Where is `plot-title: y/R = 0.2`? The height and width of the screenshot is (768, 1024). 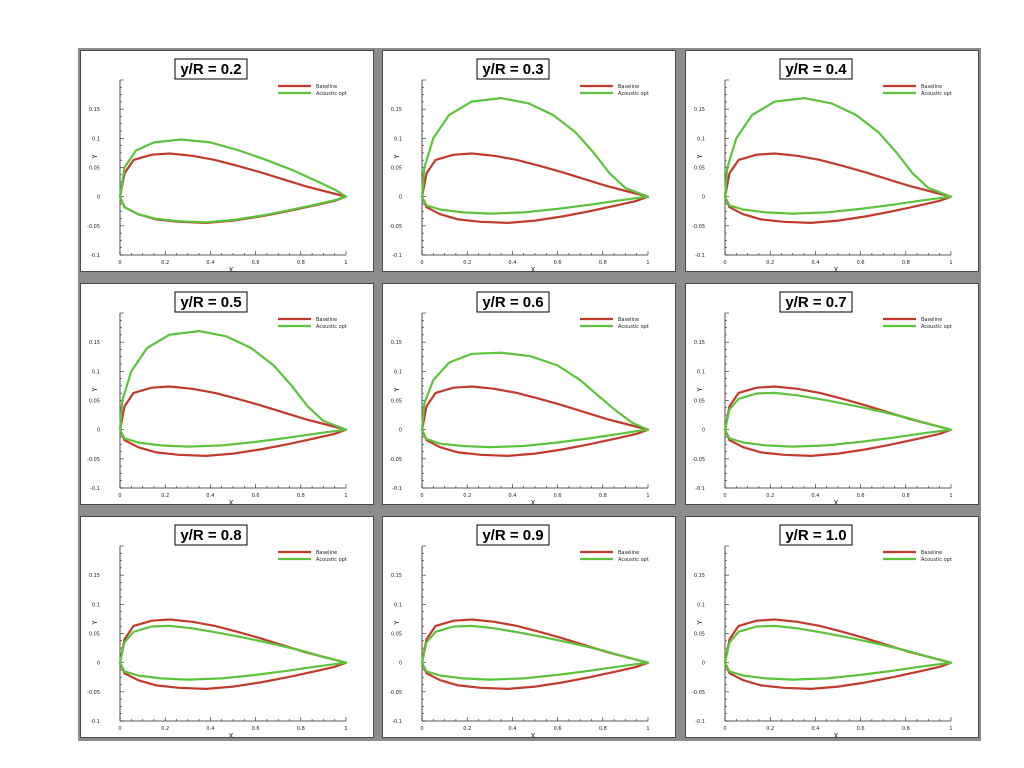
plot-title: y/R = 0.2 is located at coordinates (210, 69).